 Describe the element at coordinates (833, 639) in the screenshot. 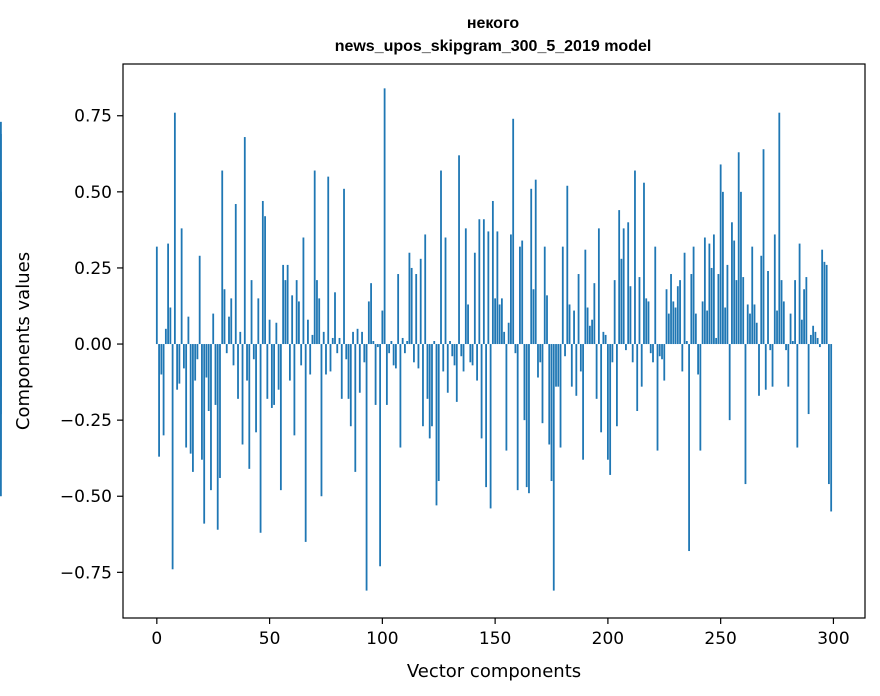

I see `x-tick-label-300: 300` at that location.